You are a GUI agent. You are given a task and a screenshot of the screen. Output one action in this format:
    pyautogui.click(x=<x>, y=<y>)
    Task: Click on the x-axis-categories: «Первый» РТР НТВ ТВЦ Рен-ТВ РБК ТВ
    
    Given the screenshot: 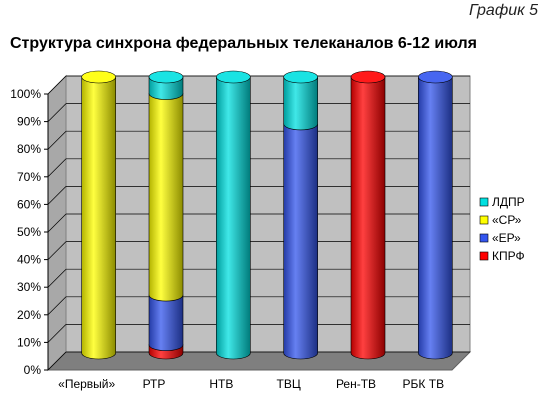 What is the action you would take?
    pyautogui.click(x=251, y=384)
    